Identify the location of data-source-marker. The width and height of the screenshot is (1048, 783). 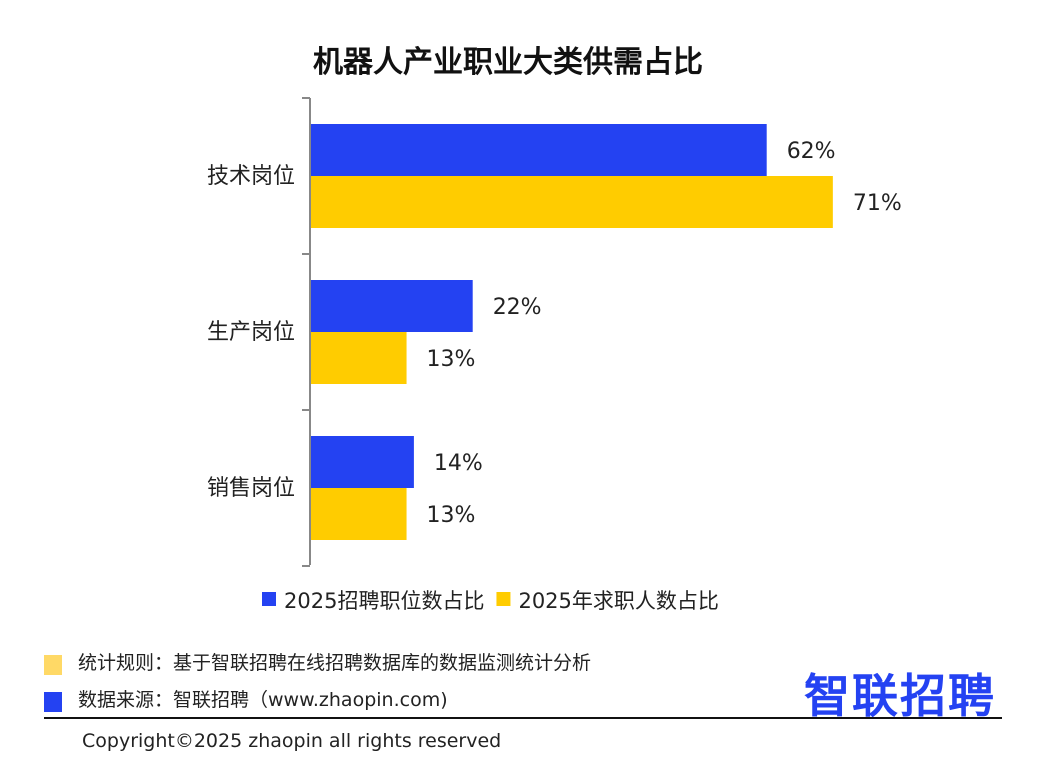
(53, 701).